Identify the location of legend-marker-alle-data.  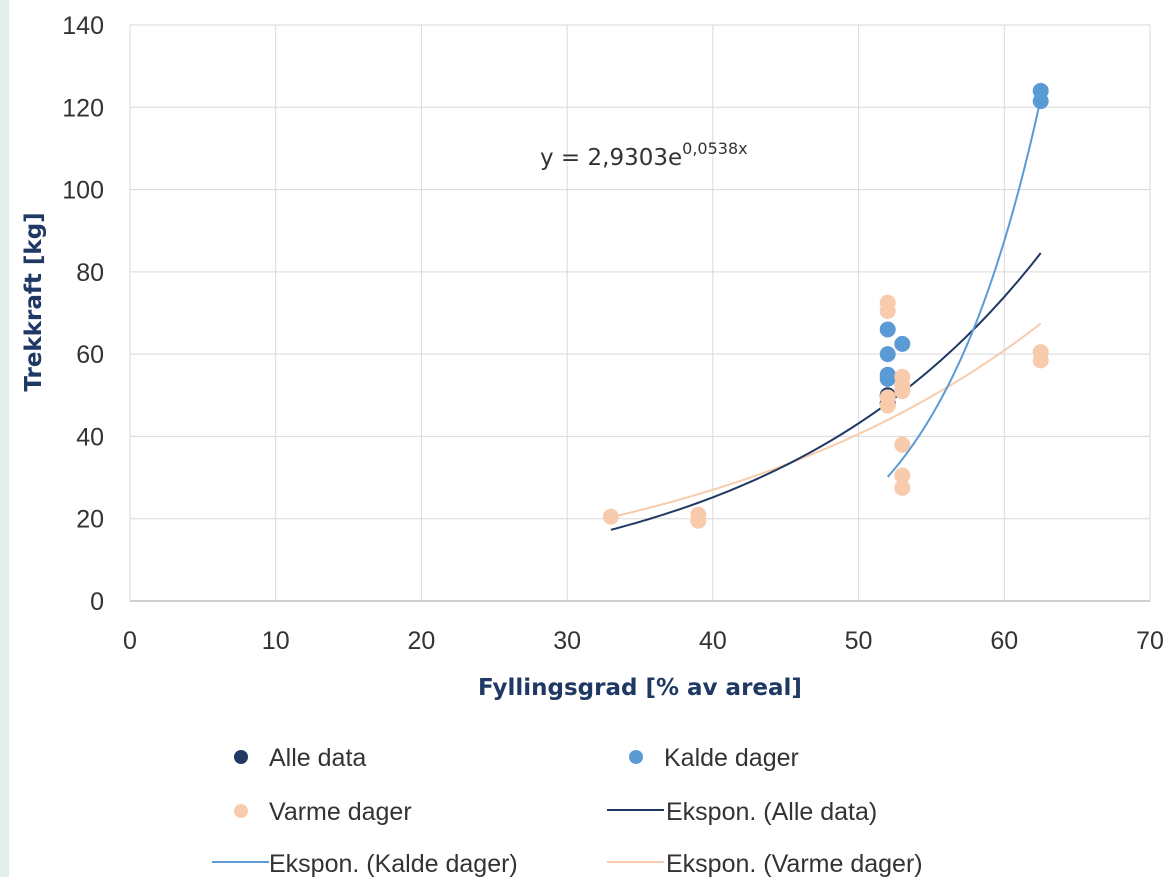
(241, 757).